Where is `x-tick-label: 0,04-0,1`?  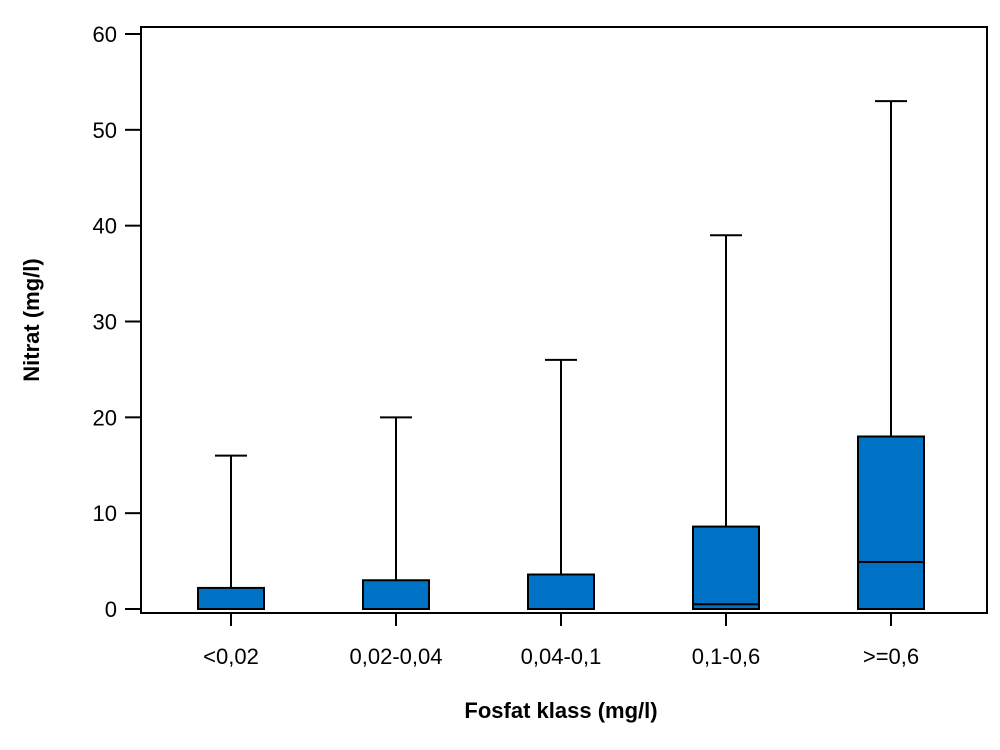 x-tick-label: 0,04-0,1 is located at coordinates (561, 656).